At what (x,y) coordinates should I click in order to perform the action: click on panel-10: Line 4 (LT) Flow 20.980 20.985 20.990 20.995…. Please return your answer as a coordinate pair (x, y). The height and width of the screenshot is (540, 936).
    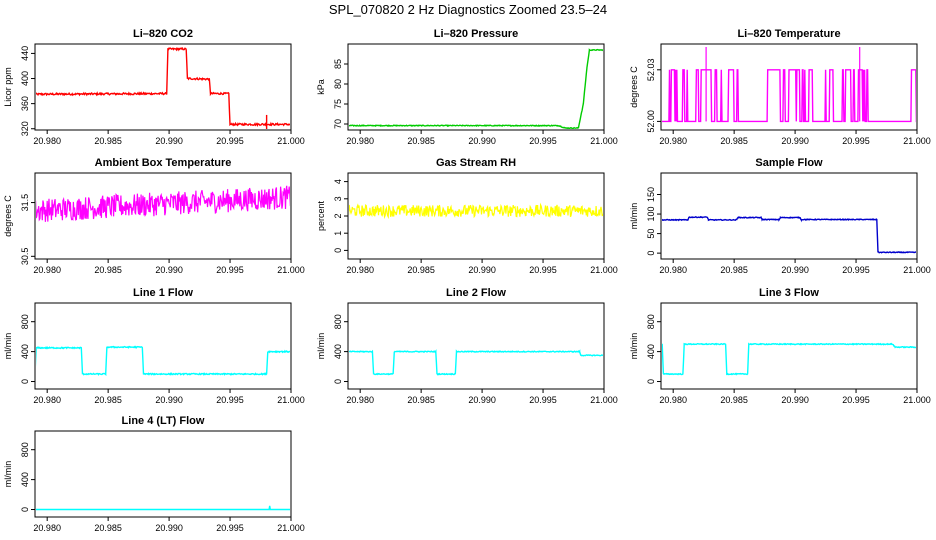
    Looking at the image, I should click on (154, 474).